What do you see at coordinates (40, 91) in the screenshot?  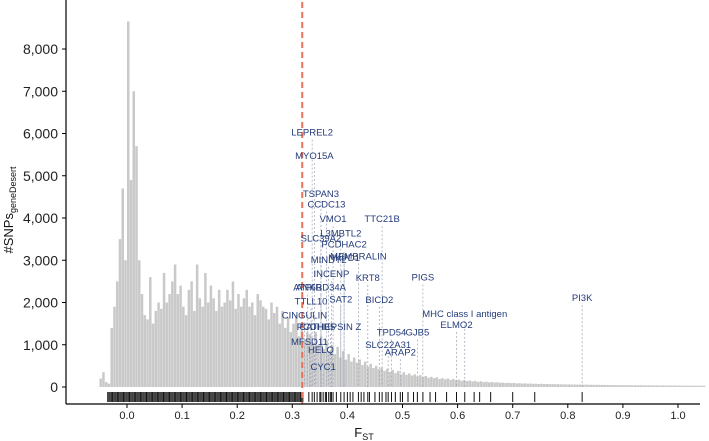 I see `y-tick-label: 7,000` at bounding box center [40, 91].